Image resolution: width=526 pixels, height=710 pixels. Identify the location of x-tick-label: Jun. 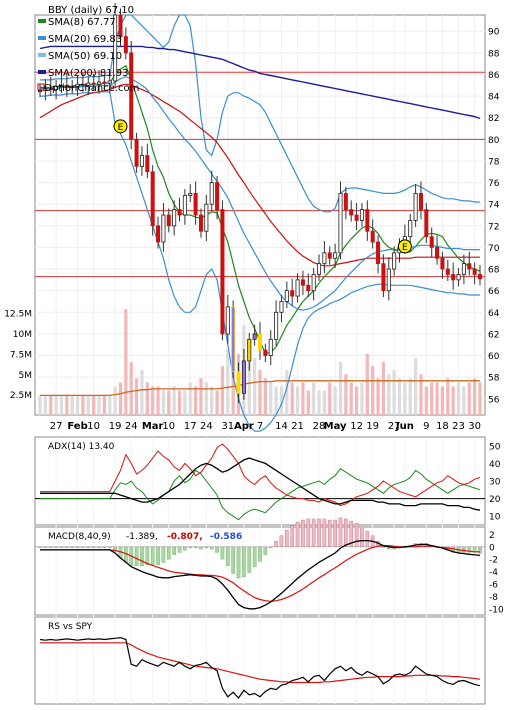
(404, 426).